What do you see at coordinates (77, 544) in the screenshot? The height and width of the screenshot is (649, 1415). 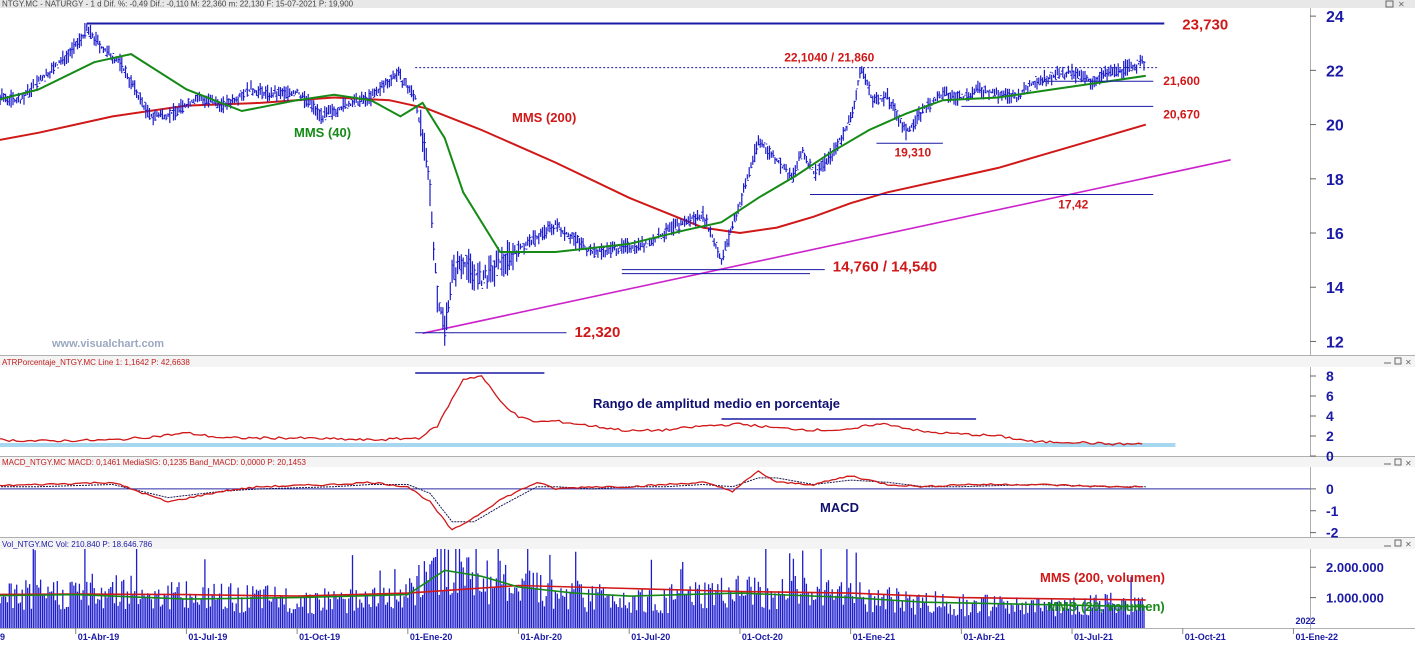 I see `header-vol: Vol_NTGY.MC Vol: 210.840 P: 18.646.786` at bounding box center [77, 544].